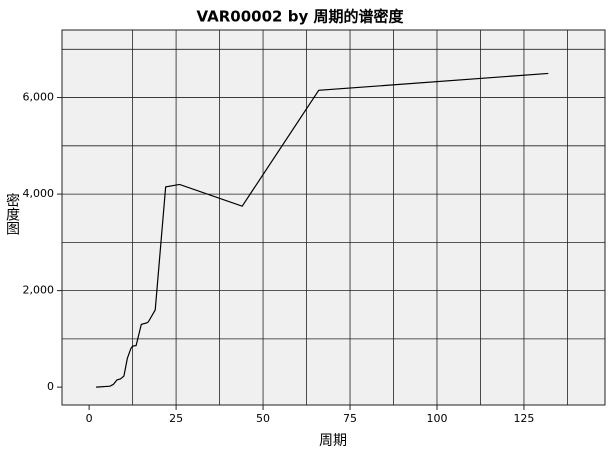  Describe the element at coordinates (39, 290) in the screenshot. I see `y-tick-label: 2,000` at that location.